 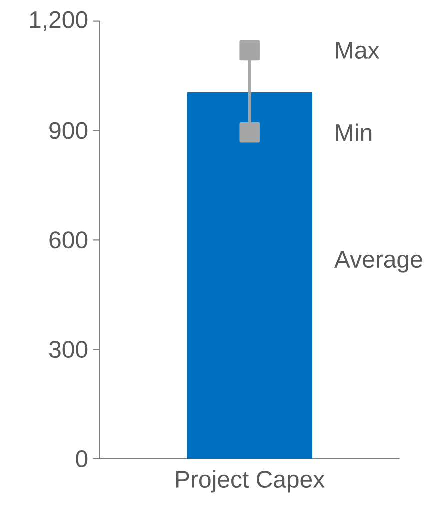 What do you see at coordinates (378, 262) in the screenshot?
I see `text: Average` at bounding box center [378, 262].